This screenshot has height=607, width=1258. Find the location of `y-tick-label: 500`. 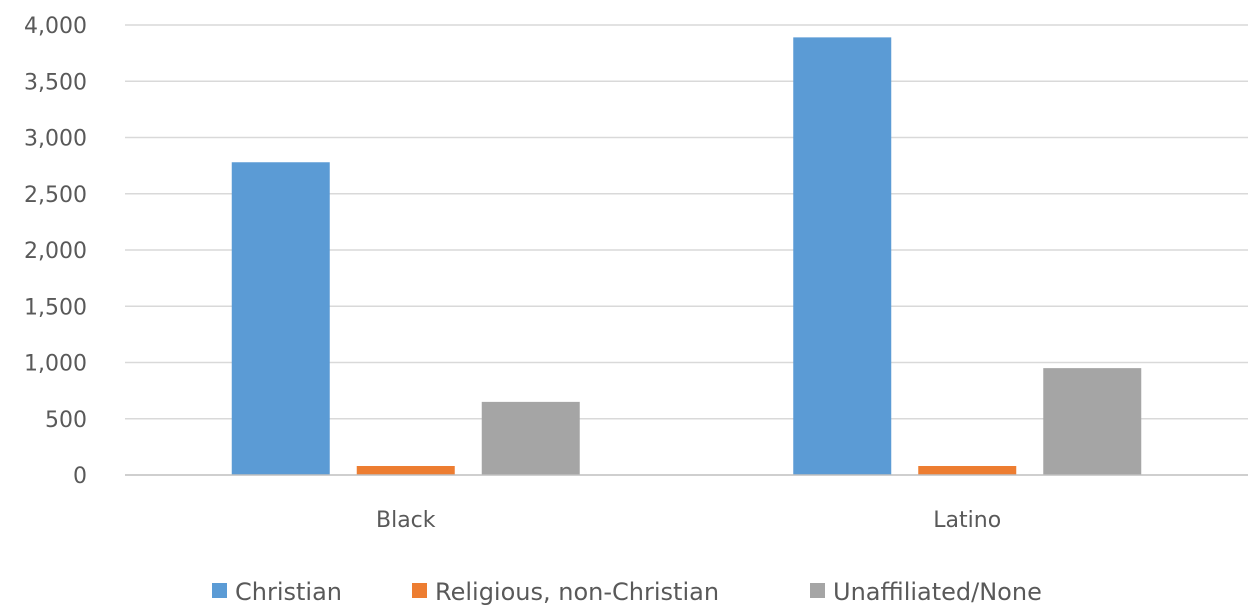

y-tick-label: 500 is located at coordinates (66, 420).